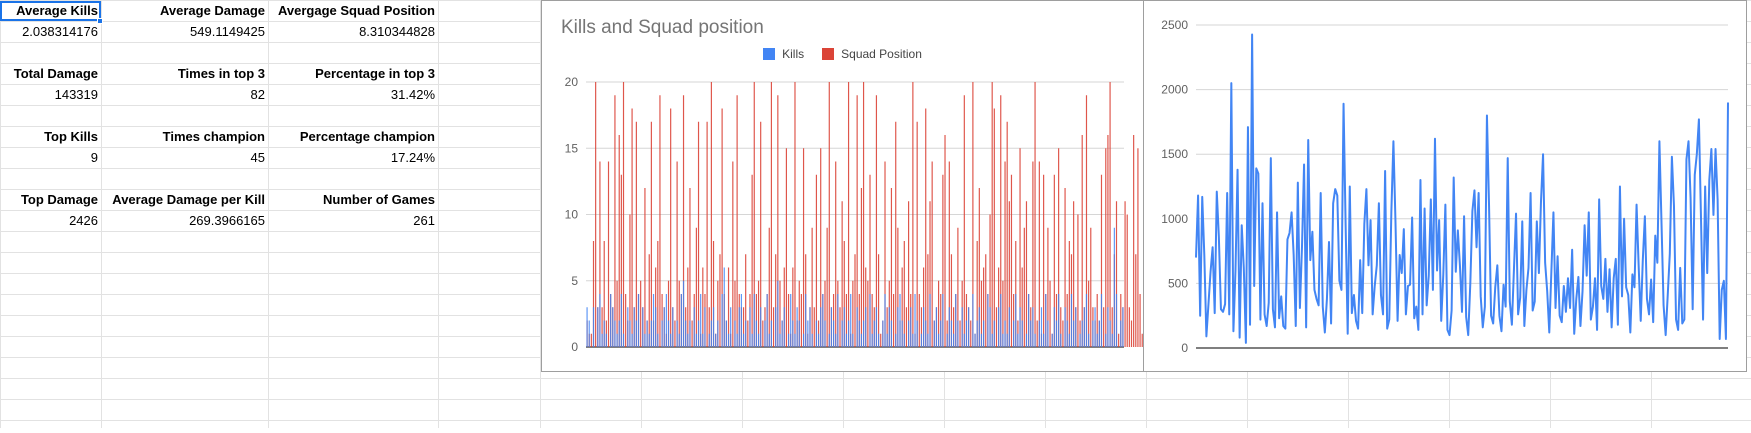 This screenshot has width=1751, height=433. Describe the element at coordinates (188, 199) in the screenshot. I see `header-cell: Average Damage per Kill` at that location.